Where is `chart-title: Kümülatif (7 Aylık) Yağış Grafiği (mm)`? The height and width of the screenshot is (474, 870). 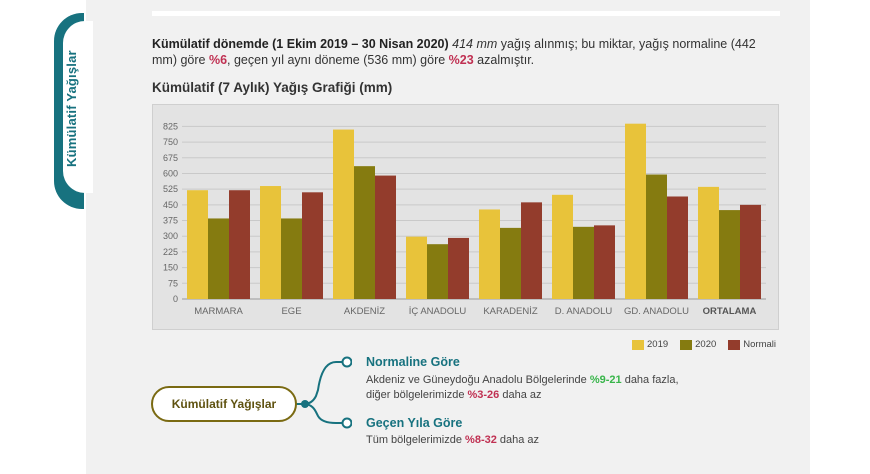 chart-title: Kümülatif (7 Aylık) Yağış Grafiği (mm) is located at coordinates (272, 87).